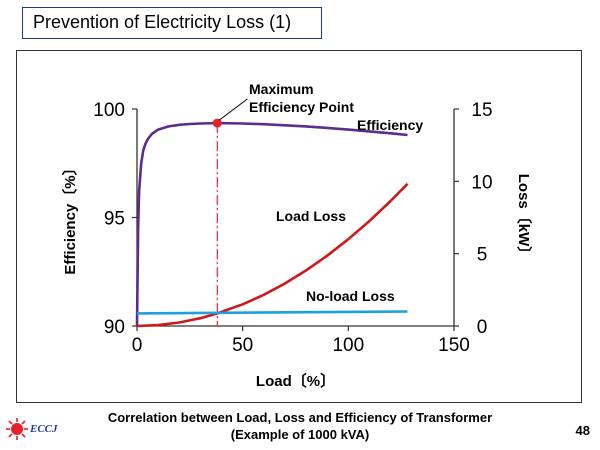 The width and height of the screenshot is (600, 450). I want to click on y-left-tick-label: 95, so click(114, 219).